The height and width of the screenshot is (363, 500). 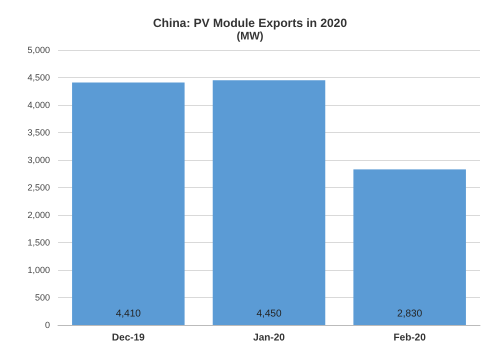 What do you see at coordinates (38, 133) in the screenshot?
I see `y-tick-label: 3,500` at bounding box center [38, 133].